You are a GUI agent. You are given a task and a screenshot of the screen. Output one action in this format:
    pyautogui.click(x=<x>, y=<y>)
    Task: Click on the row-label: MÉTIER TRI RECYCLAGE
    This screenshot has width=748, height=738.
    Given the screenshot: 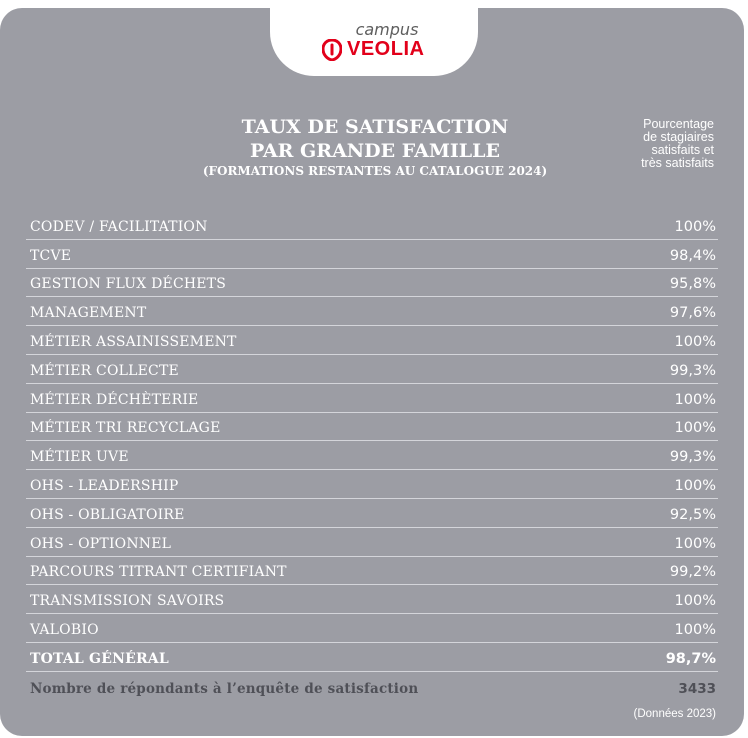 What is the action you would take?
    pyautogui.click(x=125, y=428)
    